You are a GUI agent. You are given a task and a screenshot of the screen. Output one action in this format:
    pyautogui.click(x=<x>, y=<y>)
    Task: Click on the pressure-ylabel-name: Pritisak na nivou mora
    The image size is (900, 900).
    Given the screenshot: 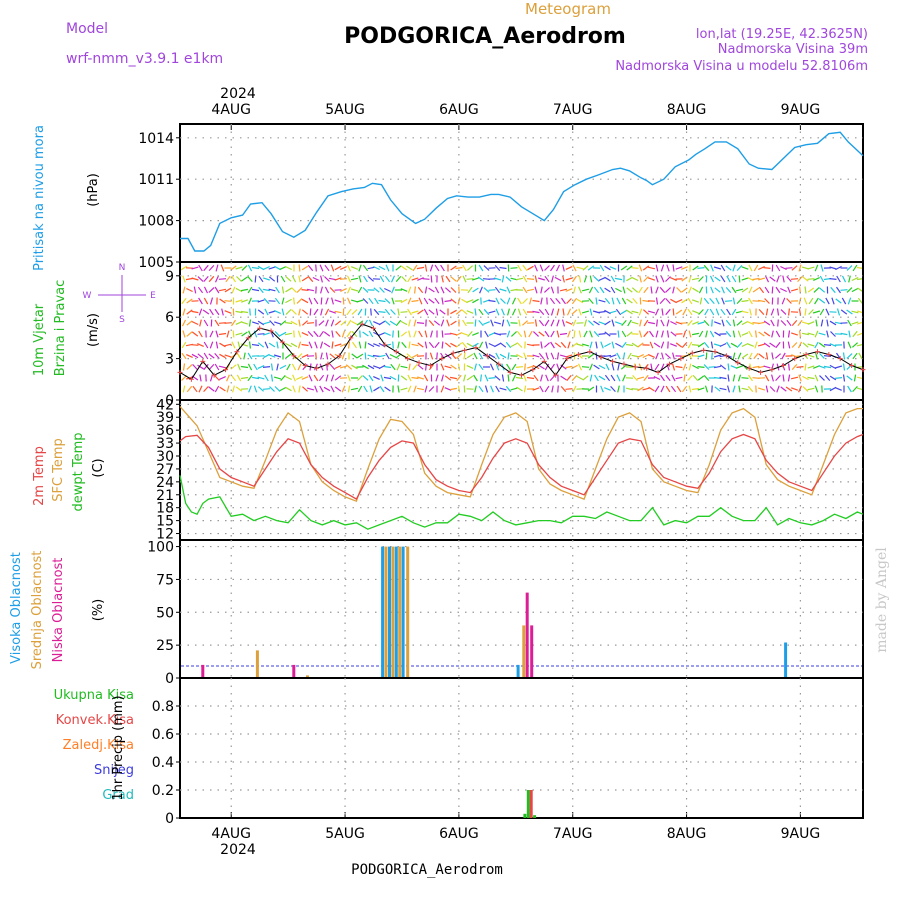 What is the action you would take?
    pyautogui.click(x=39, y=198)
    